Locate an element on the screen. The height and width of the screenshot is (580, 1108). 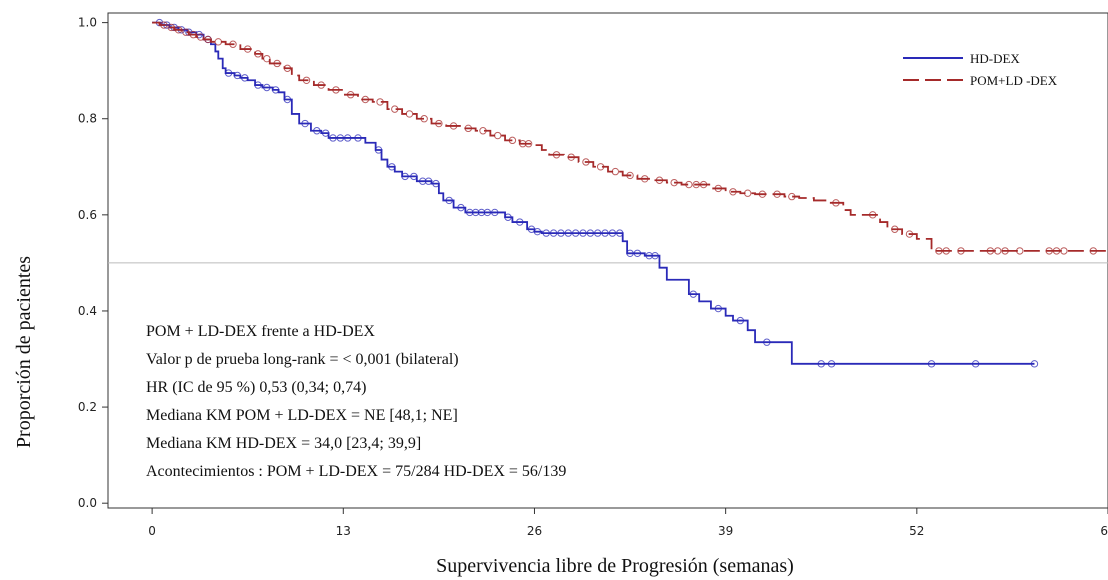
y-tick-label: 0.2 is located at coordinates (87, 407).